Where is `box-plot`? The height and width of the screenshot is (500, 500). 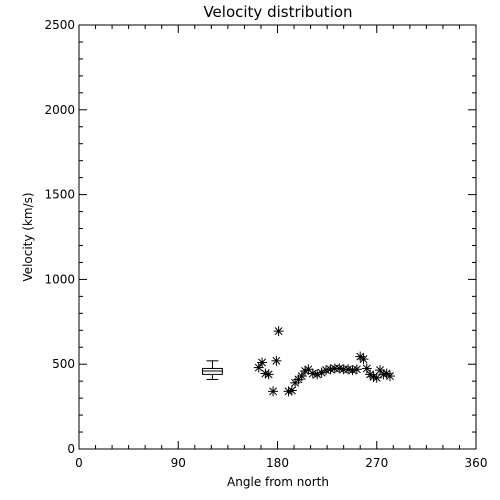 box-plot is located at coordinates (212, 370).